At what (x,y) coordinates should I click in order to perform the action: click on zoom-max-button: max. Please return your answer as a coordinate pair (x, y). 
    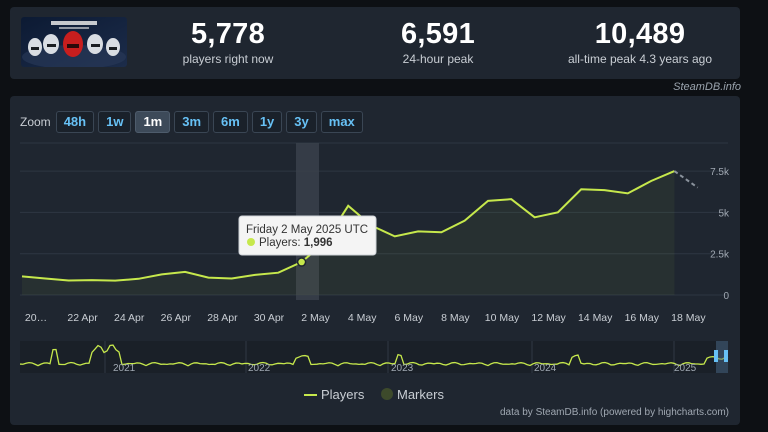
    Looking at the image, I should click on (341, 122).